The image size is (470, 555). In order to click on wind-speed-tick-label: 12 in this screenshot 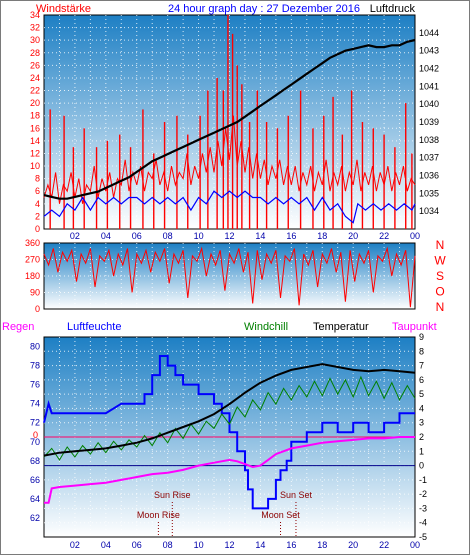, I will do `click(35, 153)`.